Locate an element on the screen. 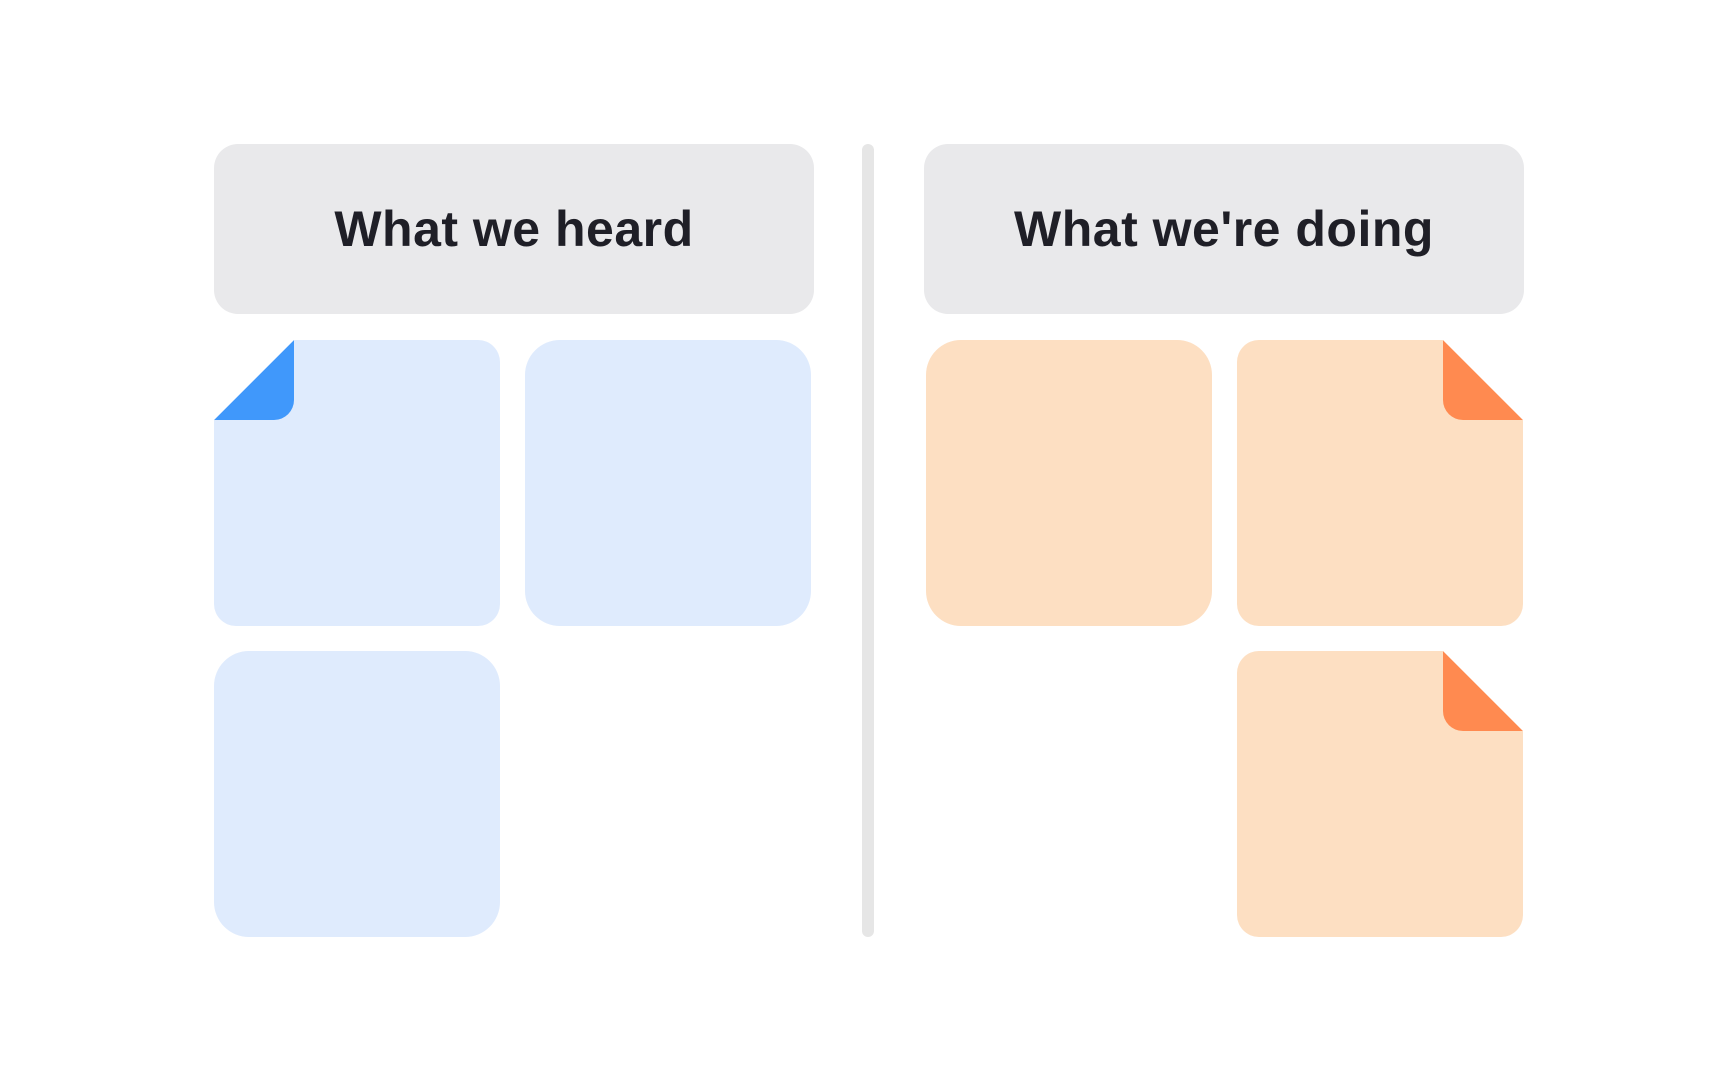  column-title: What we heard is located at coordinates (514, 229).